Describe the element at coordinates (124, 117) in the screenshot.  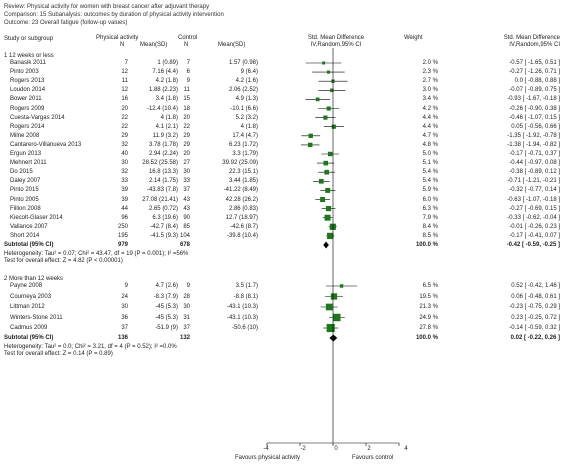
I see `pa-n-value: 22` at that location.